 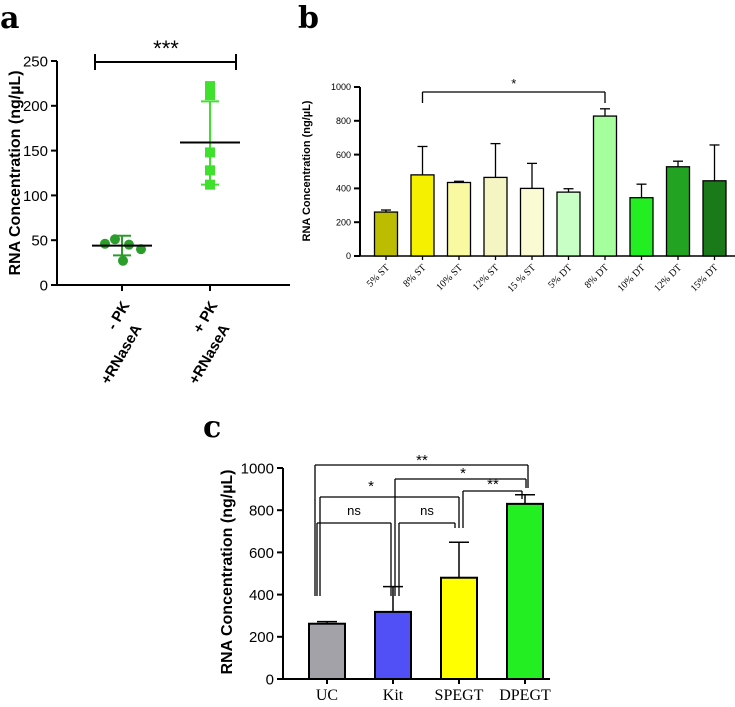 What do you see at coordinates (459, 695) in the screenshot?
I see `x-tick-label: SPEGT` at bounding box center [459, 695].